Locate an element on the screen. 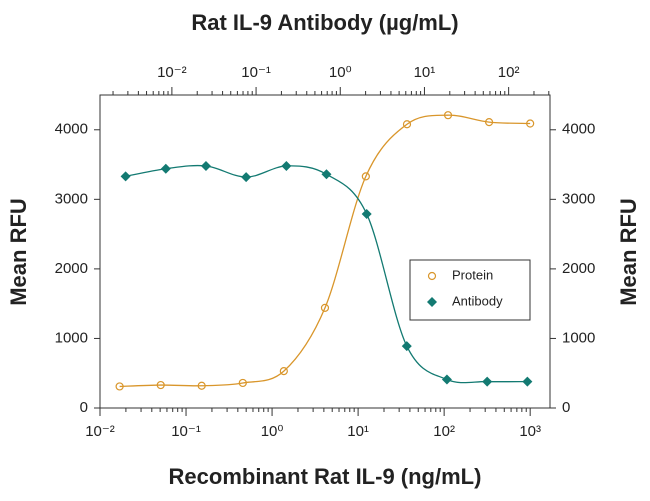 This screenshot has height=501, width=650. x-tick-label: 10³ is located at coordinates (530, 431).